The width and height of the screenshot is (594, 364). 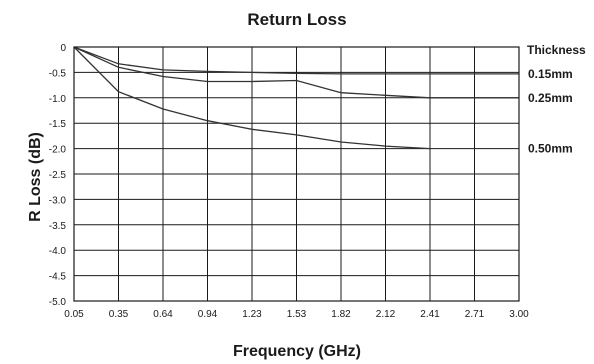 What do you see at coordinates (386, 314) in the screenshot?
I see `x-tick-label: 2.12` at bounding box center [386, 314].